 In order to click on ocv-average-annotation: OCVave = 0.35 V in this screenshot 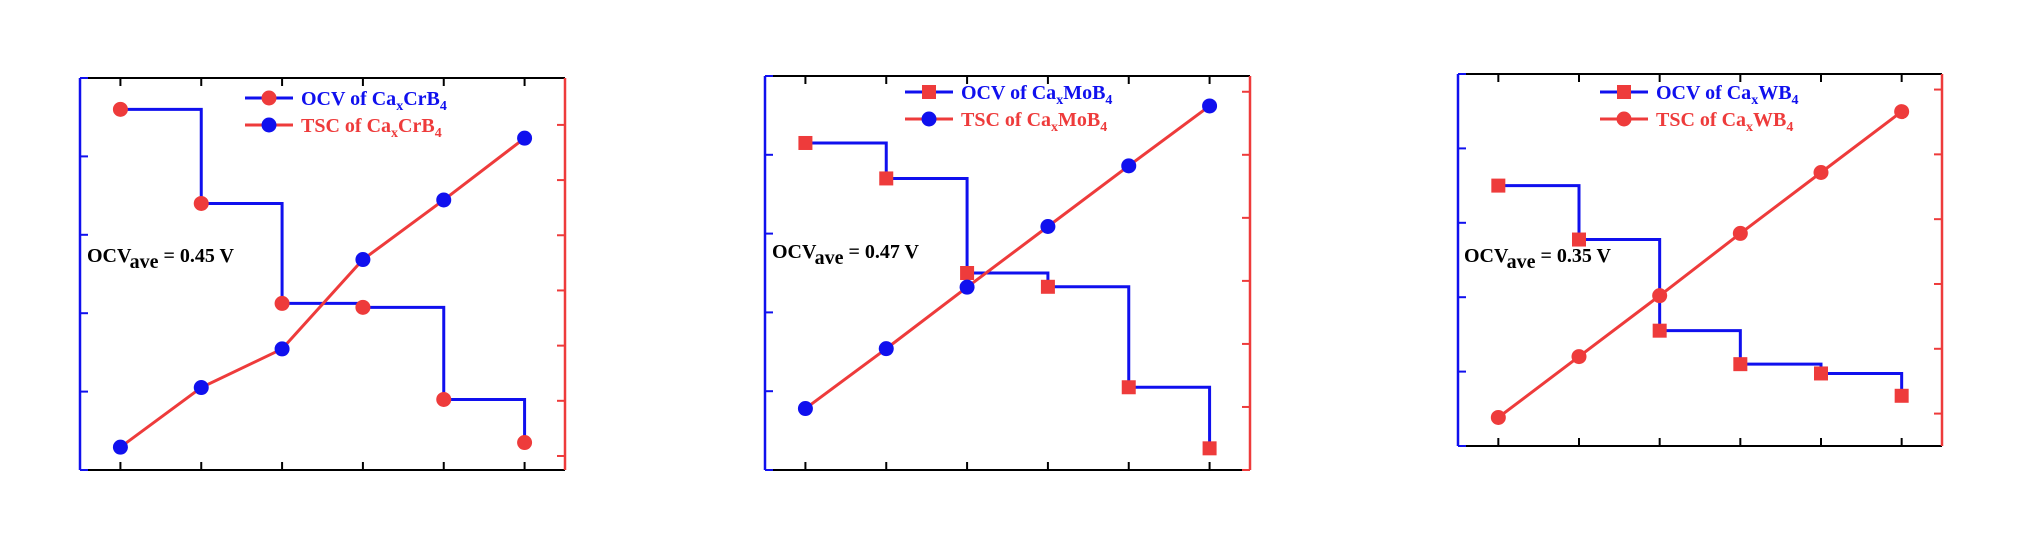, I will do `click(1538, 259)`.